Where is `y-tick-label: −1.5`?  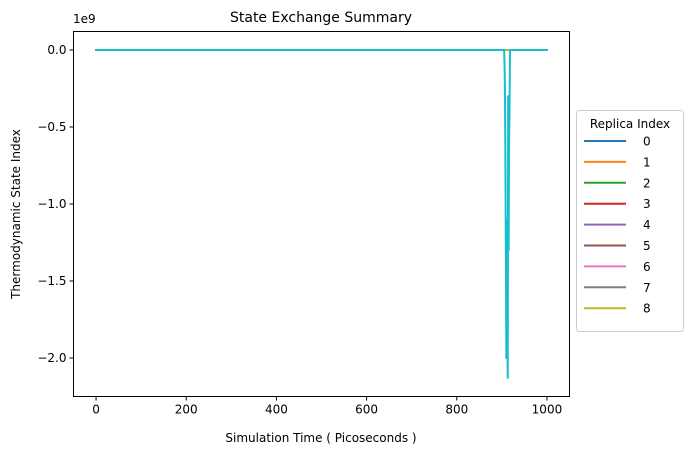
y-tick-label: −1.5 is located at coordinates (51, 281).